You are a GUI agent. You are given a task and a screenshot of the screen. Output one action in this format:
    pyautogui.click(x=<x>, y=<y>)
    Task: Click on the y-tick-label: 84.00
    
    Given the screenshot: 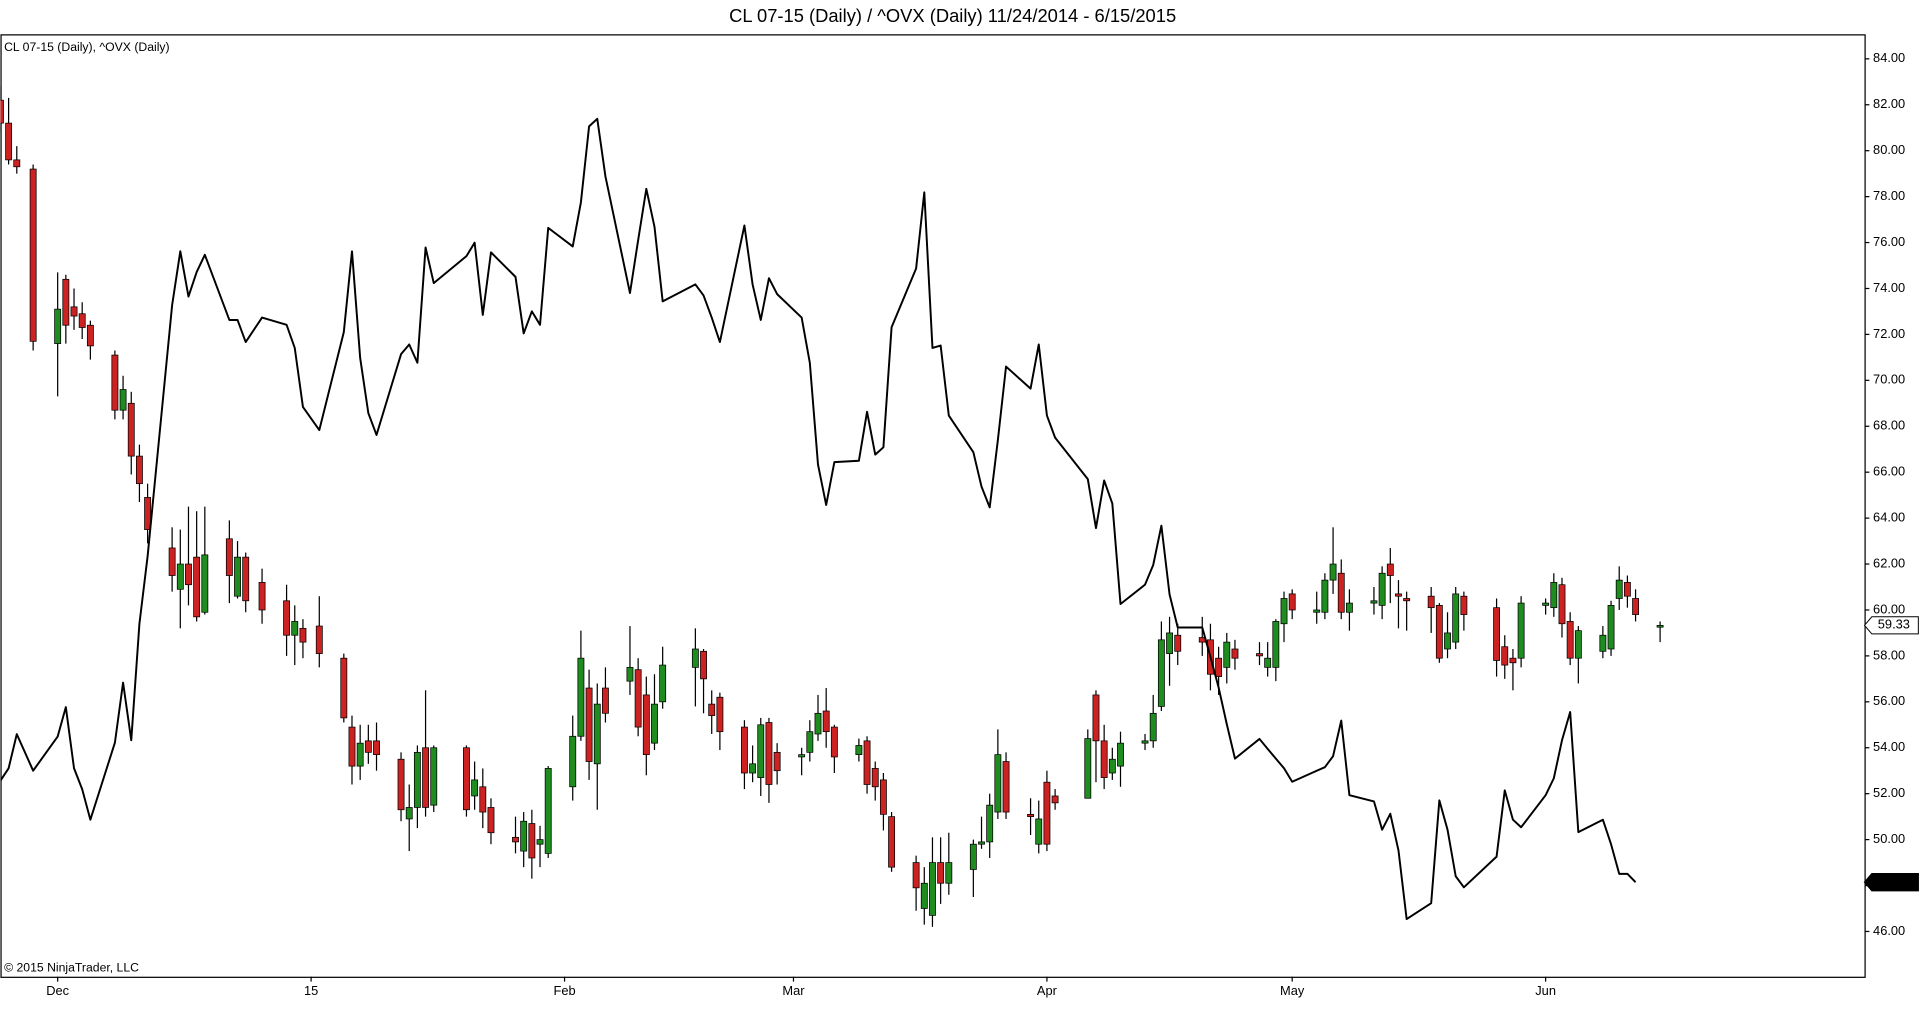 What is the action you would take?
    pyautogui.click(x=1889, y=57)
    